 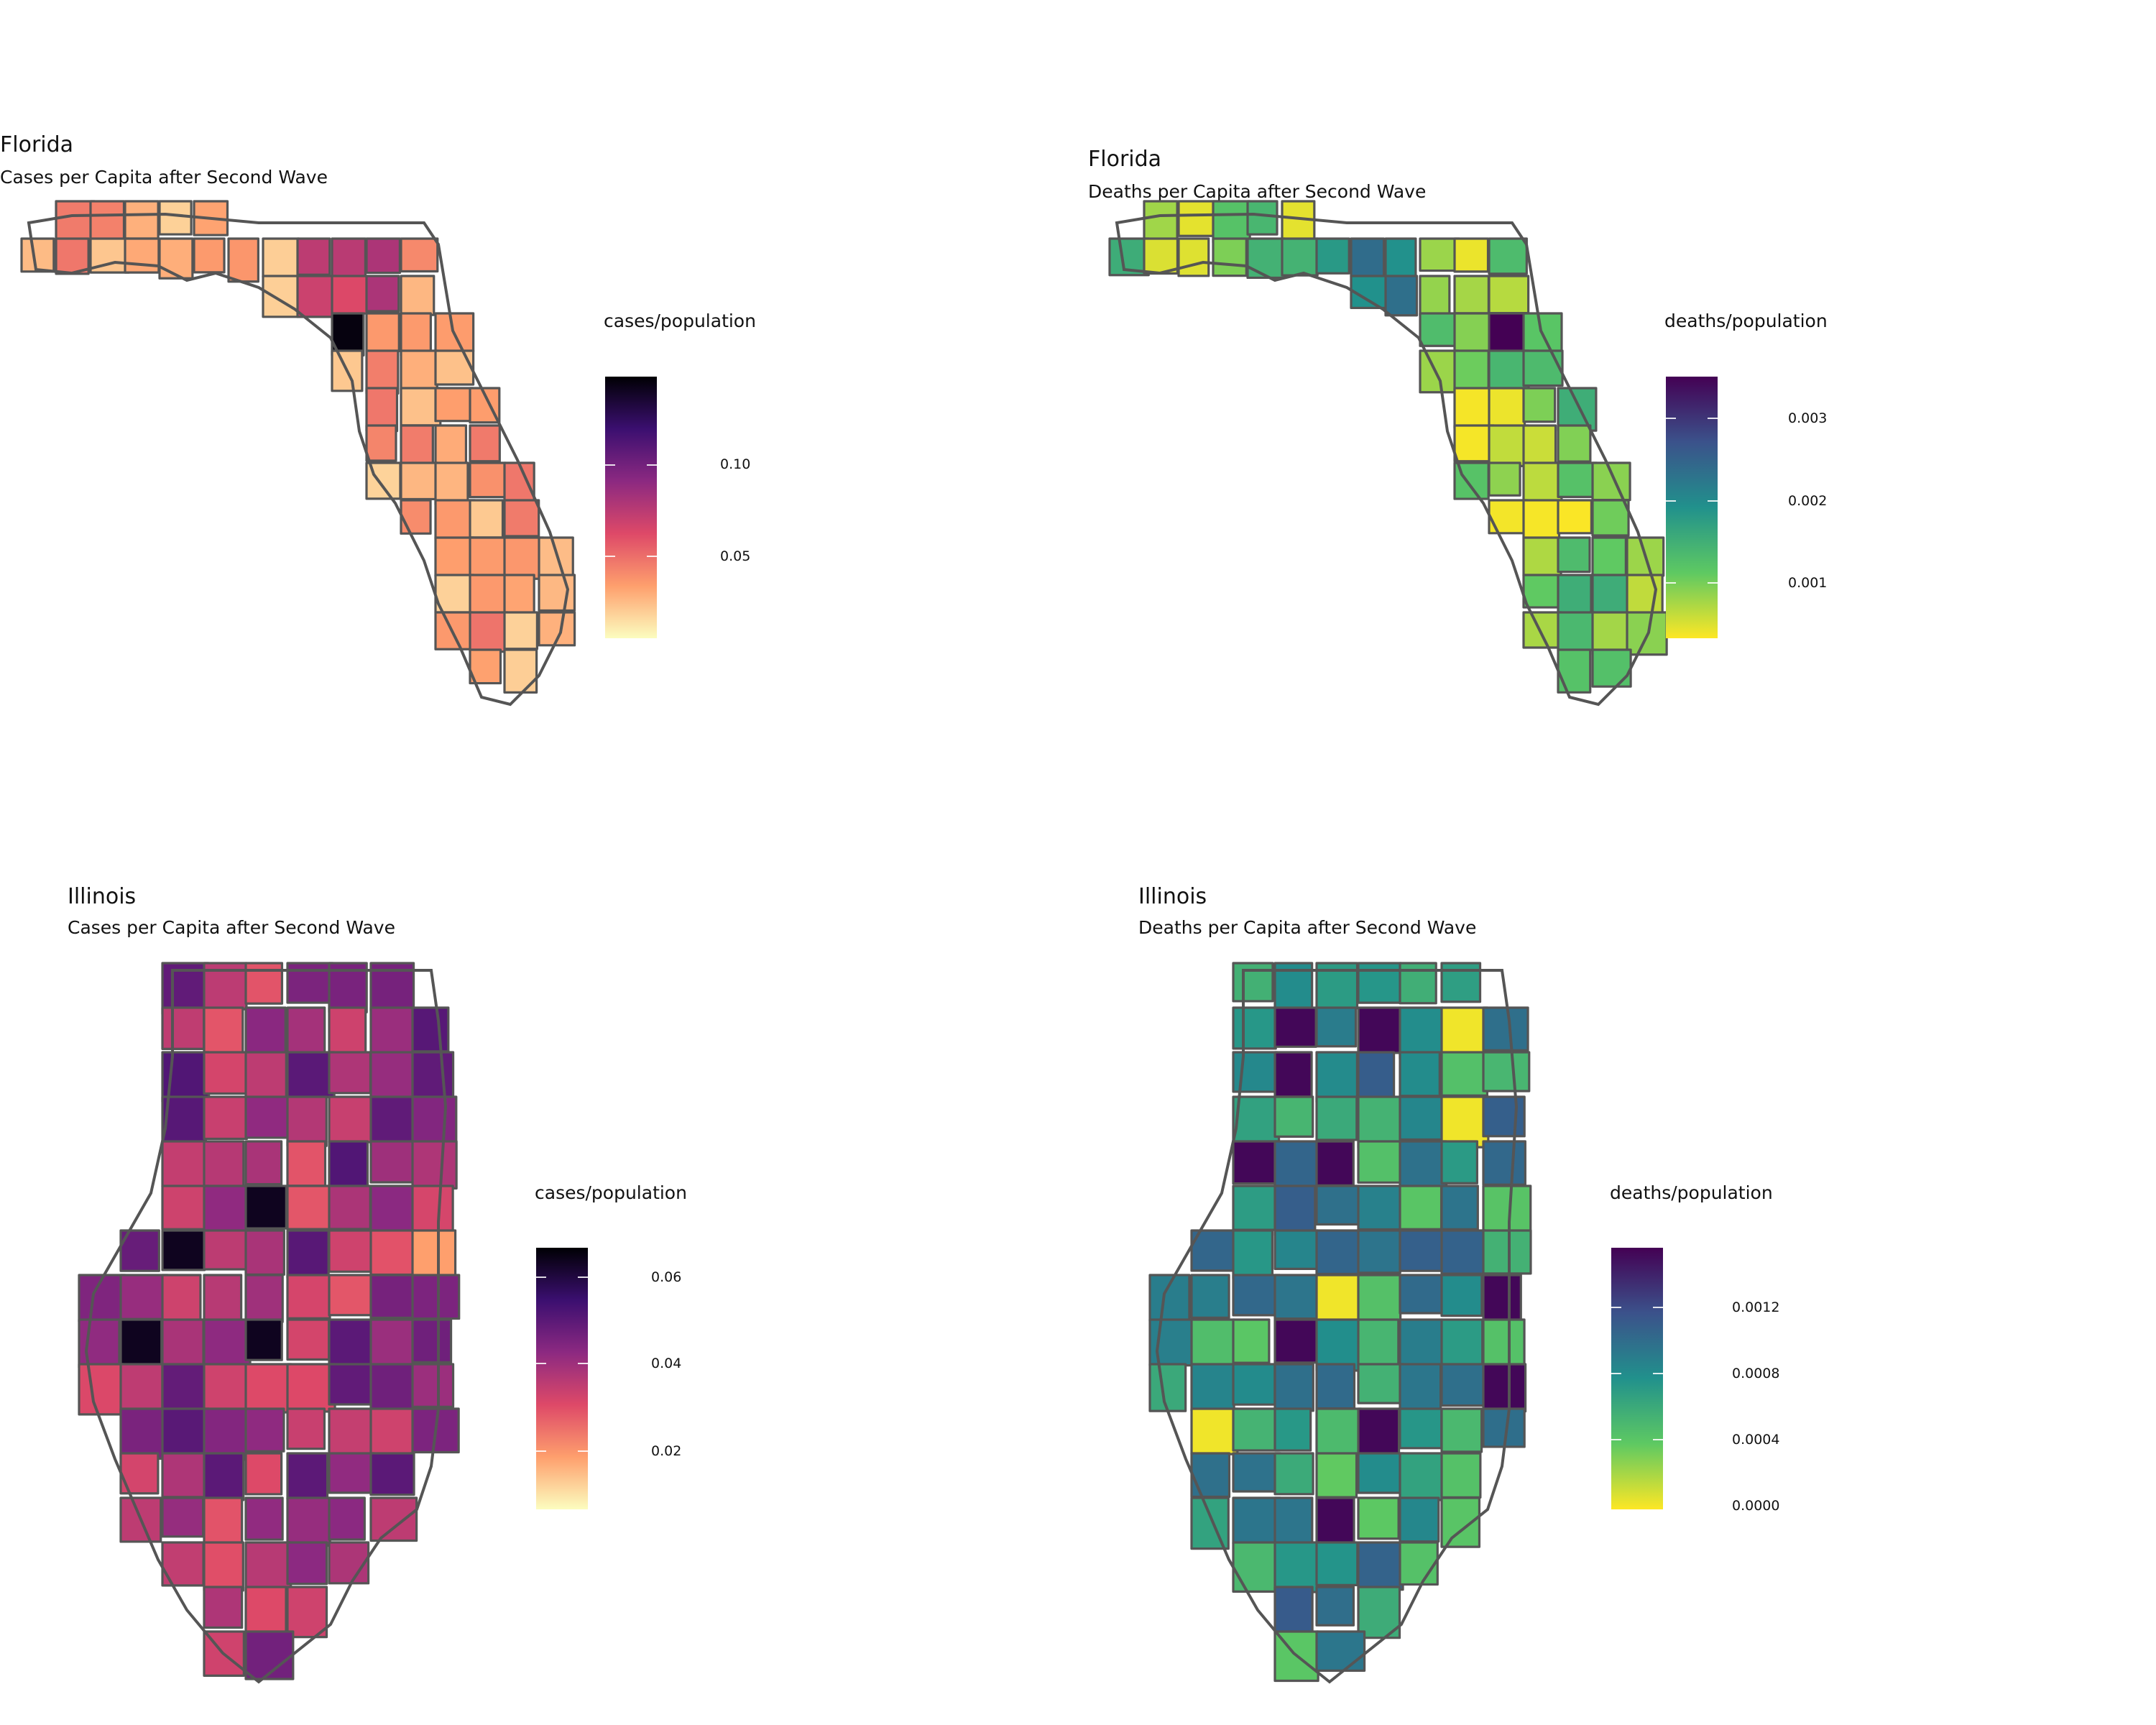 What do you see at coordinates (1808, 583) in the screenshot?
I see `legend-tick-label: 0.001` at bounding box center [1808, 583].